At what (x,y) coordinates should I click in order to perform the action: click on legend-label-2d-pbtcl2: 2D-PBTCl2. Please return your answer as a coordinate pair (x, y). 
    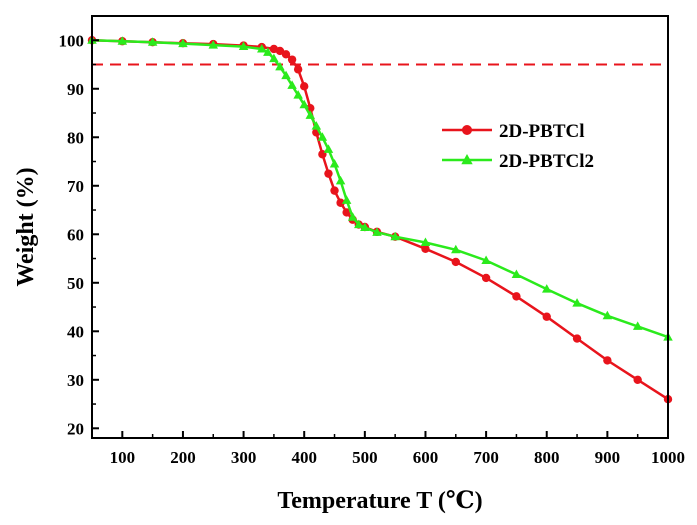
    Looking at the image, I should click on (546, 161).